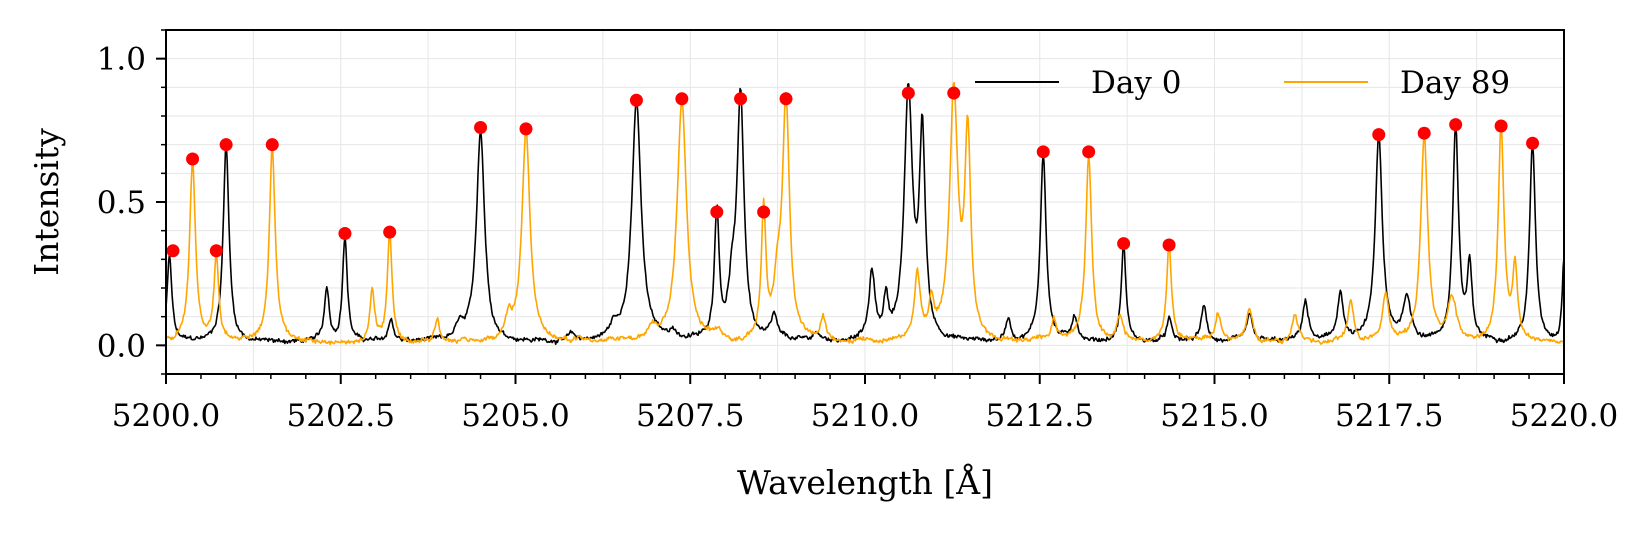 This screenshot has width=1648, height=535. What do you see at coordinates (121, 60) in the screenshot?
I see `y-tick-label: 1.0` at bounding box center [121, 60].